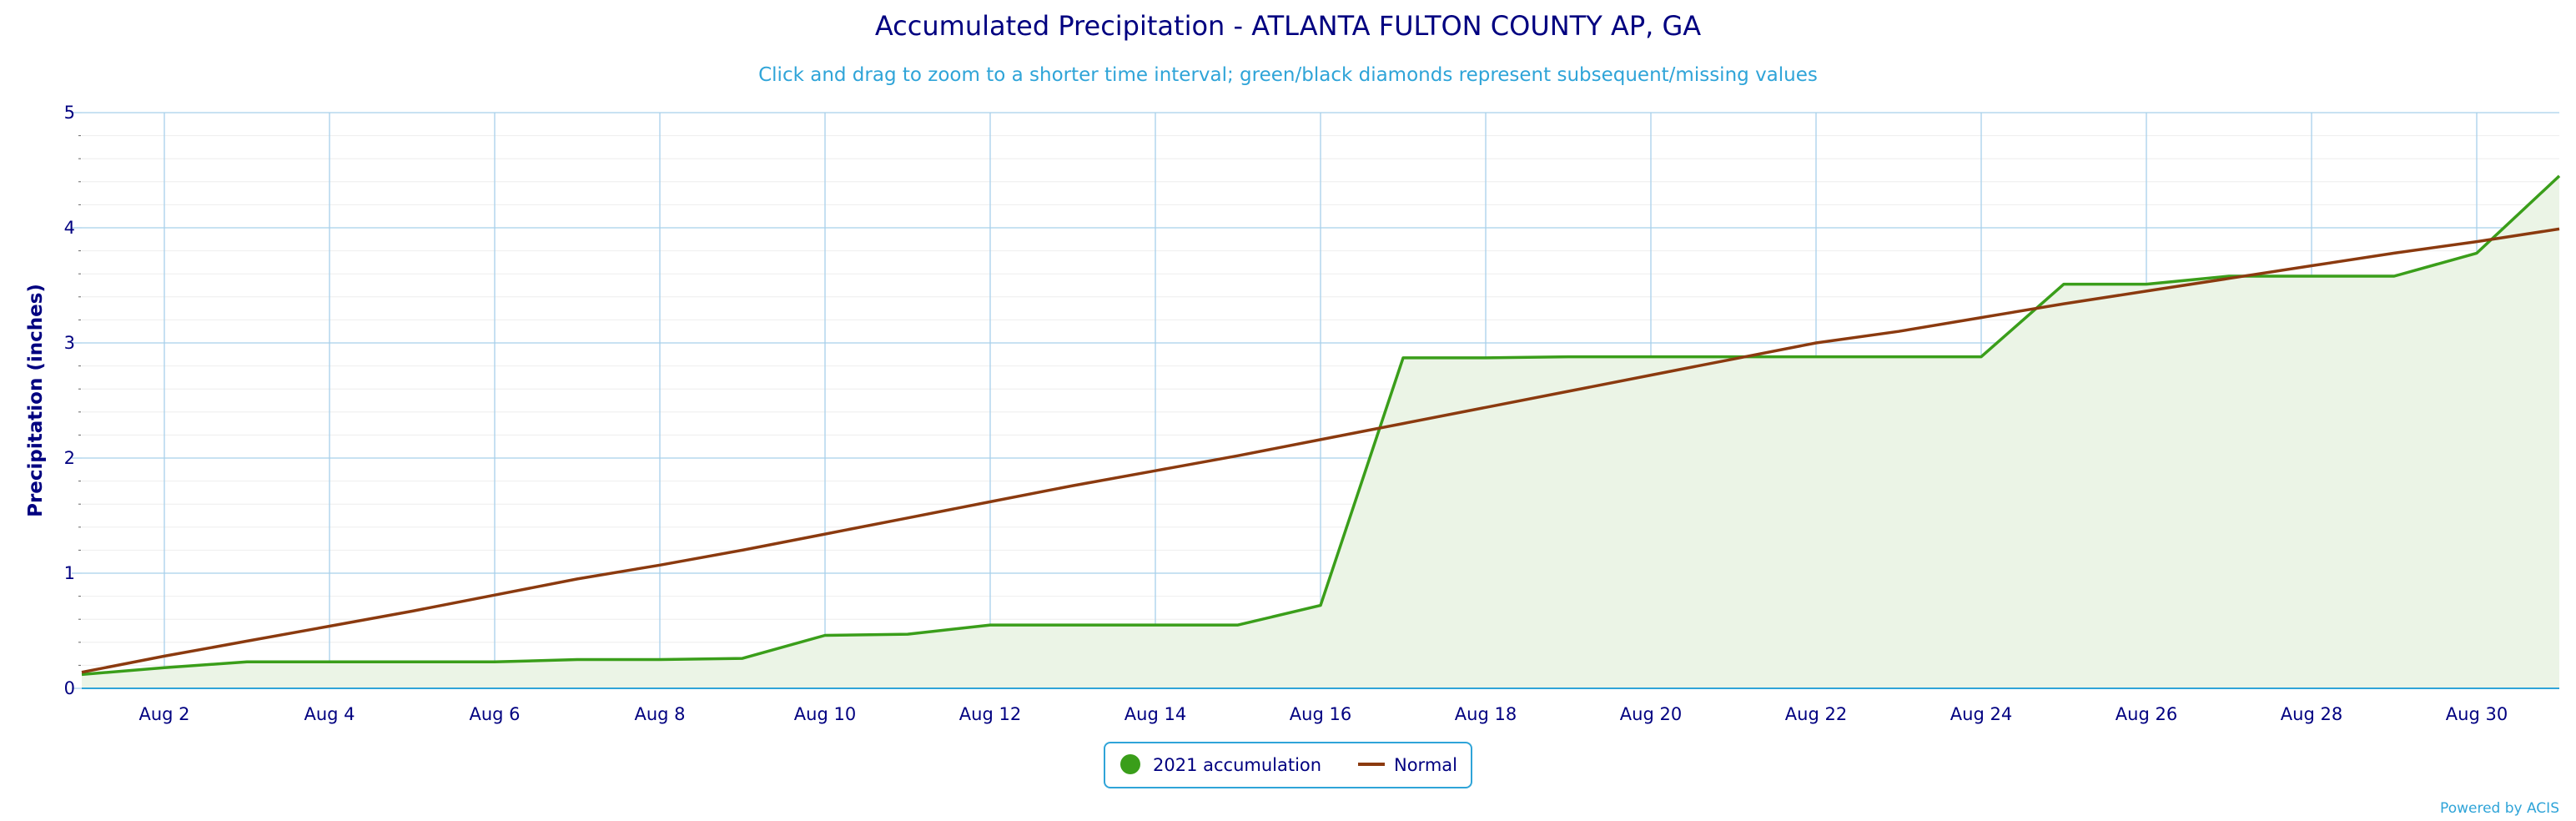 The width and height of the screenshot is (2576, 821). I want to click on x-tick-label: Aug 16, so click(1320, 714).